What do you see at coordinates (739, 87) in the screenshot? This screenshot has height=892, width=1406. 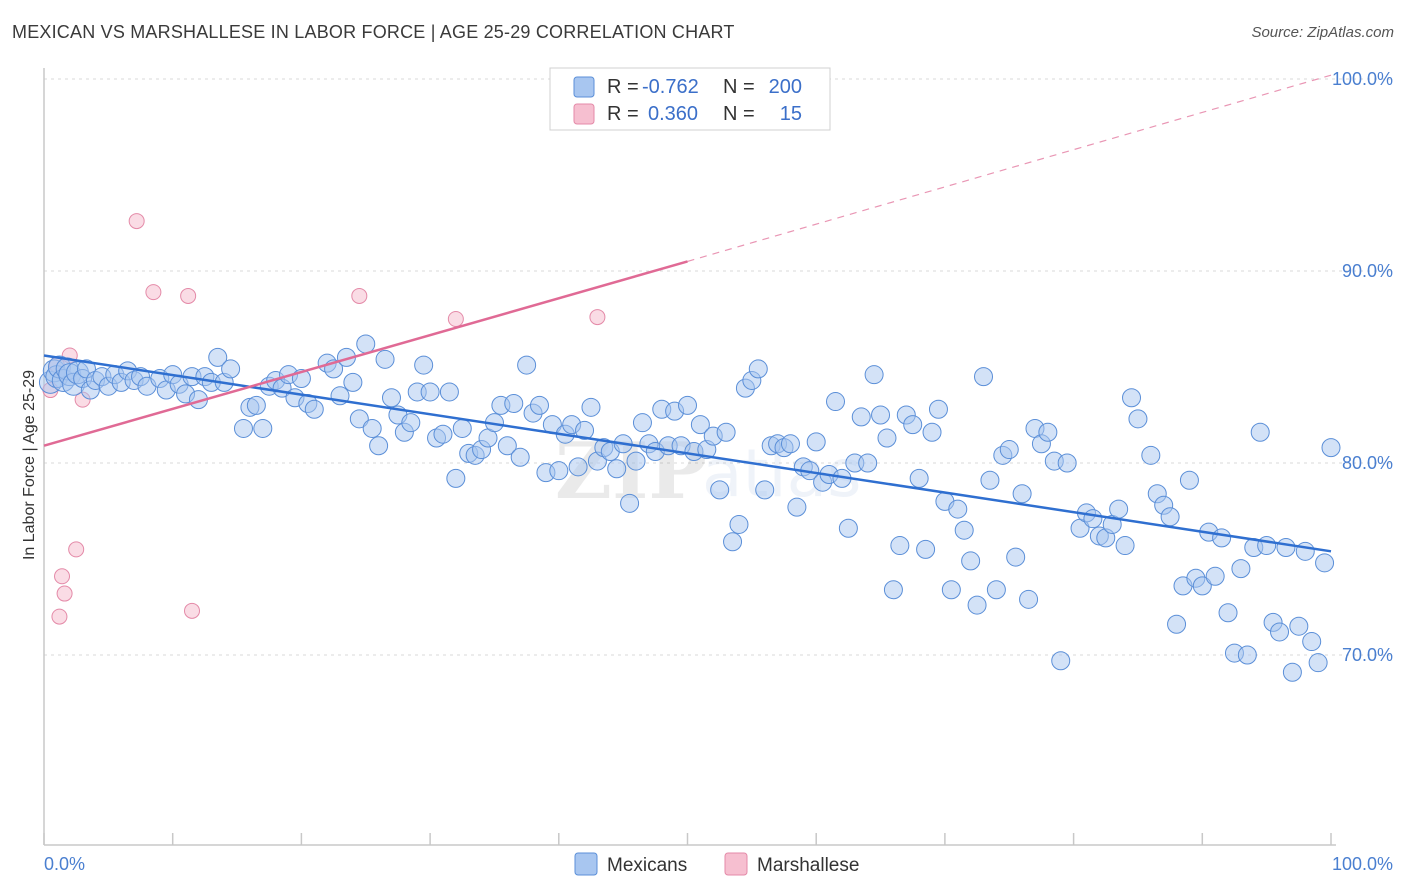 I see `legend-n-label-1: N =` at bounding box center [739, 87].